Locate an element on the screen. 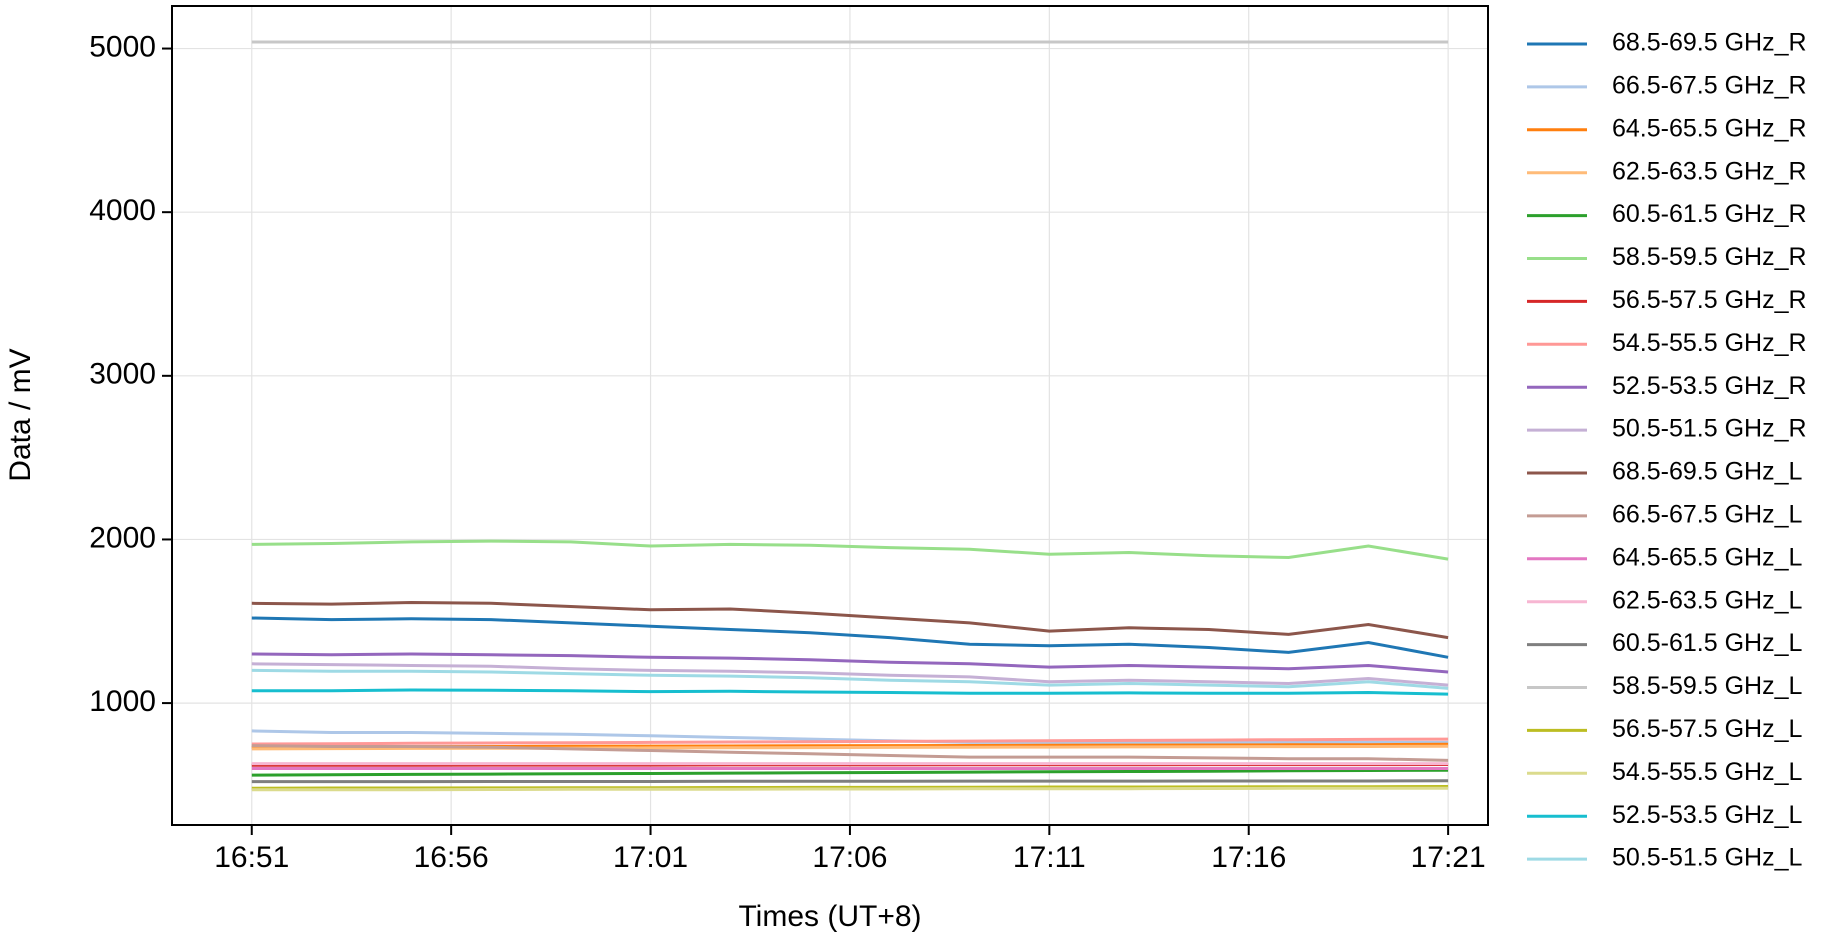 This screenshot has width=1847, height=941. legend-label: 60.5-61.5 GHz_L is located at coordinates (1707, 643).